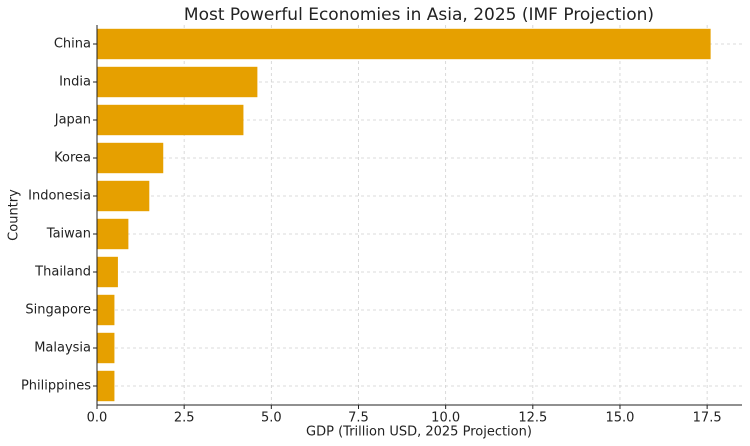  I want to click on x-tick-label: 0.0, so click(97, 418).